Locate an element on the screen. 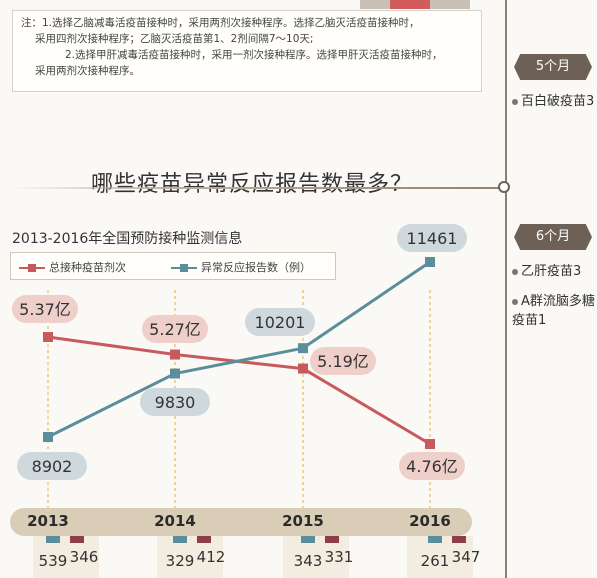 The image size is (597, 578). reports-label-2014-bg is located at coordinates (175, 402).